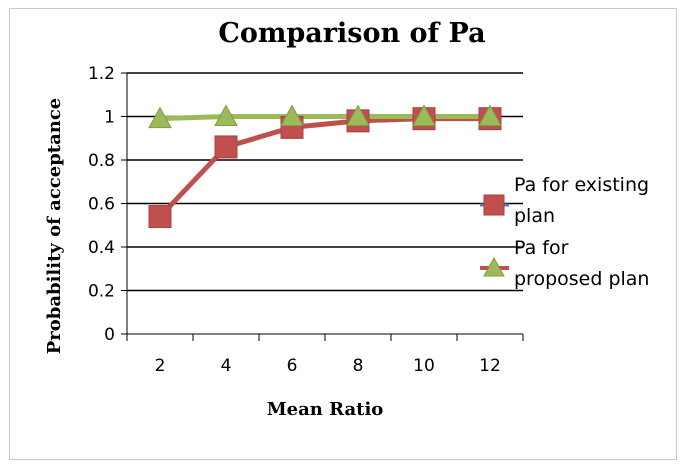 The image size is (683, 464). I want to click on y-tick-label: 0.8, so click(101, 161).